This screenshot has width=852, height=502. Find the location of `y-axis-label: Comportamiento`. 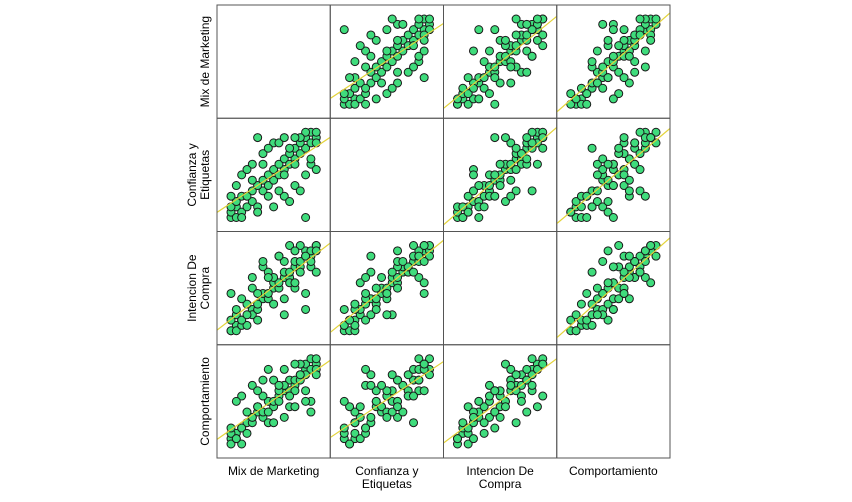

y-axis-label: Comportamiento is located at coordinates (205, 401).